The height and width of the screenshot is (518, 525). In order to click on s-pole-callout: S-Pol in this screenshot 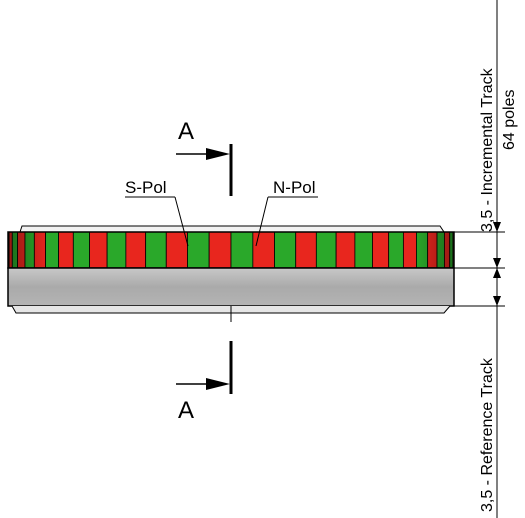, I will do `click(157, 212)`.